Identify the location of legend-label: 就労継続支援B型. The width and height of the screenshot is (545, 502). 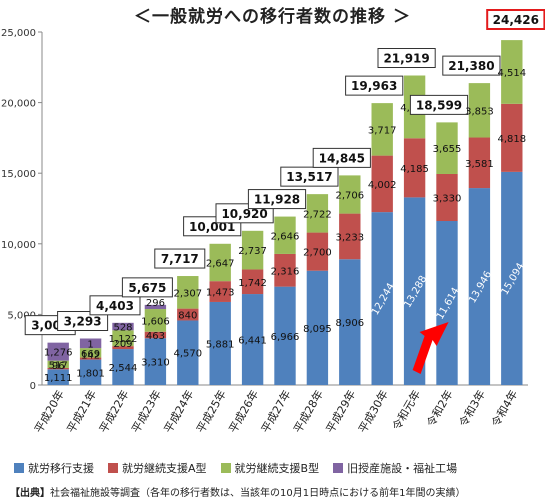
(277, 468).